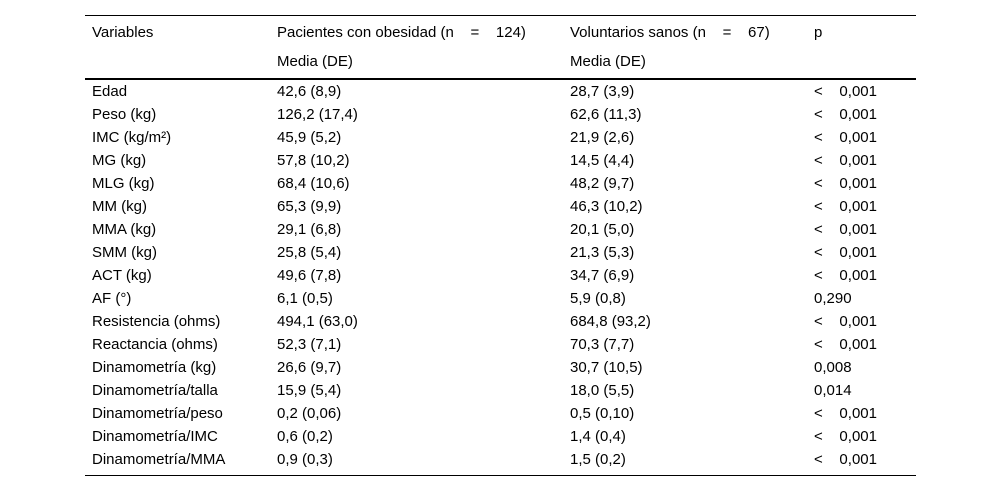  Describe the element at coordinates (309, 252) in the screenshot. I see `cell-obese-mean-de: 25,8 (5,4)` at that location.